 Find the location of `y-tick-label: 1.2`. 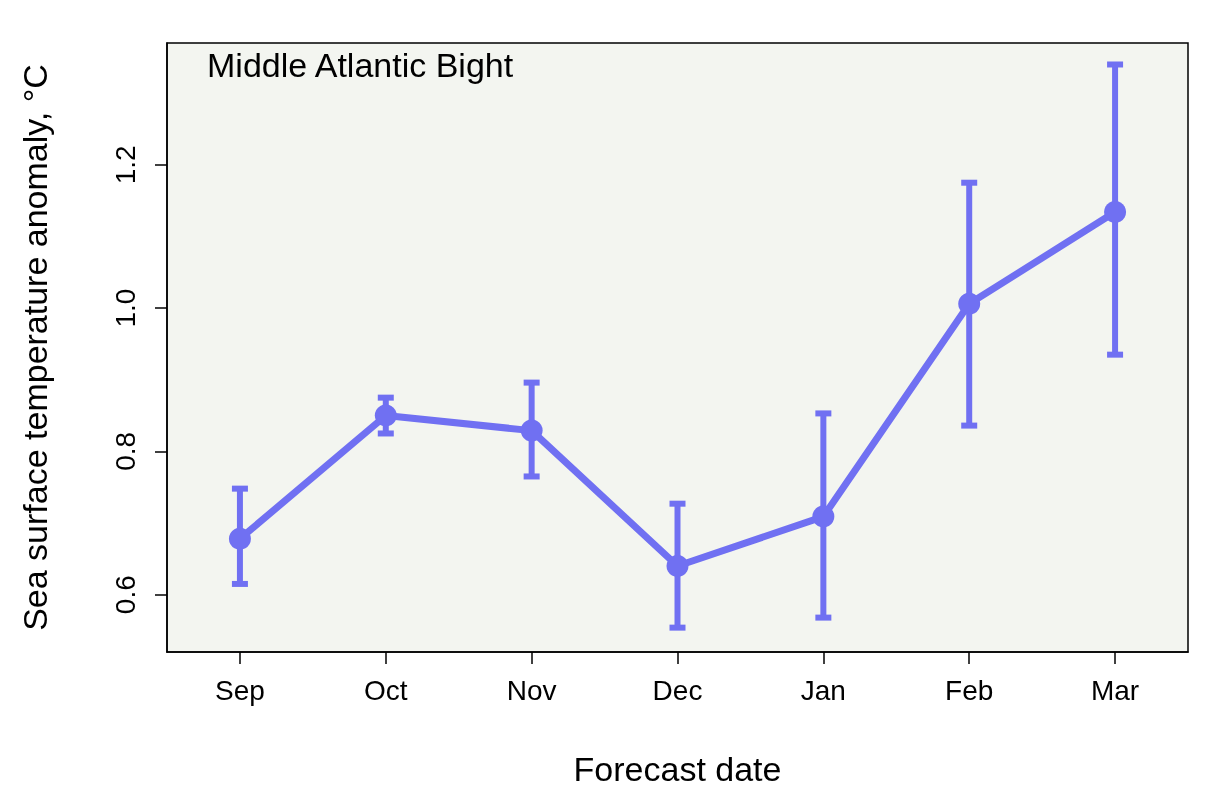

y-tick-label: 1.2 is located at coordinates (125, 165).